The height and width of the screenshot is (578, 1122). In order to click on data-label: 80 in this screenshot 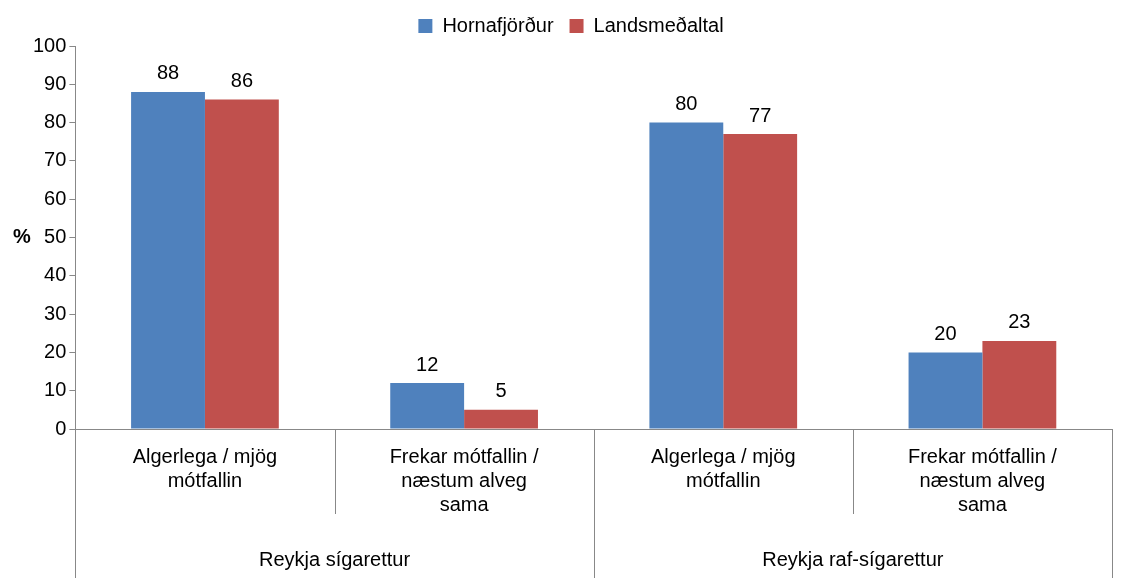, I will do `click(686, 103)`.